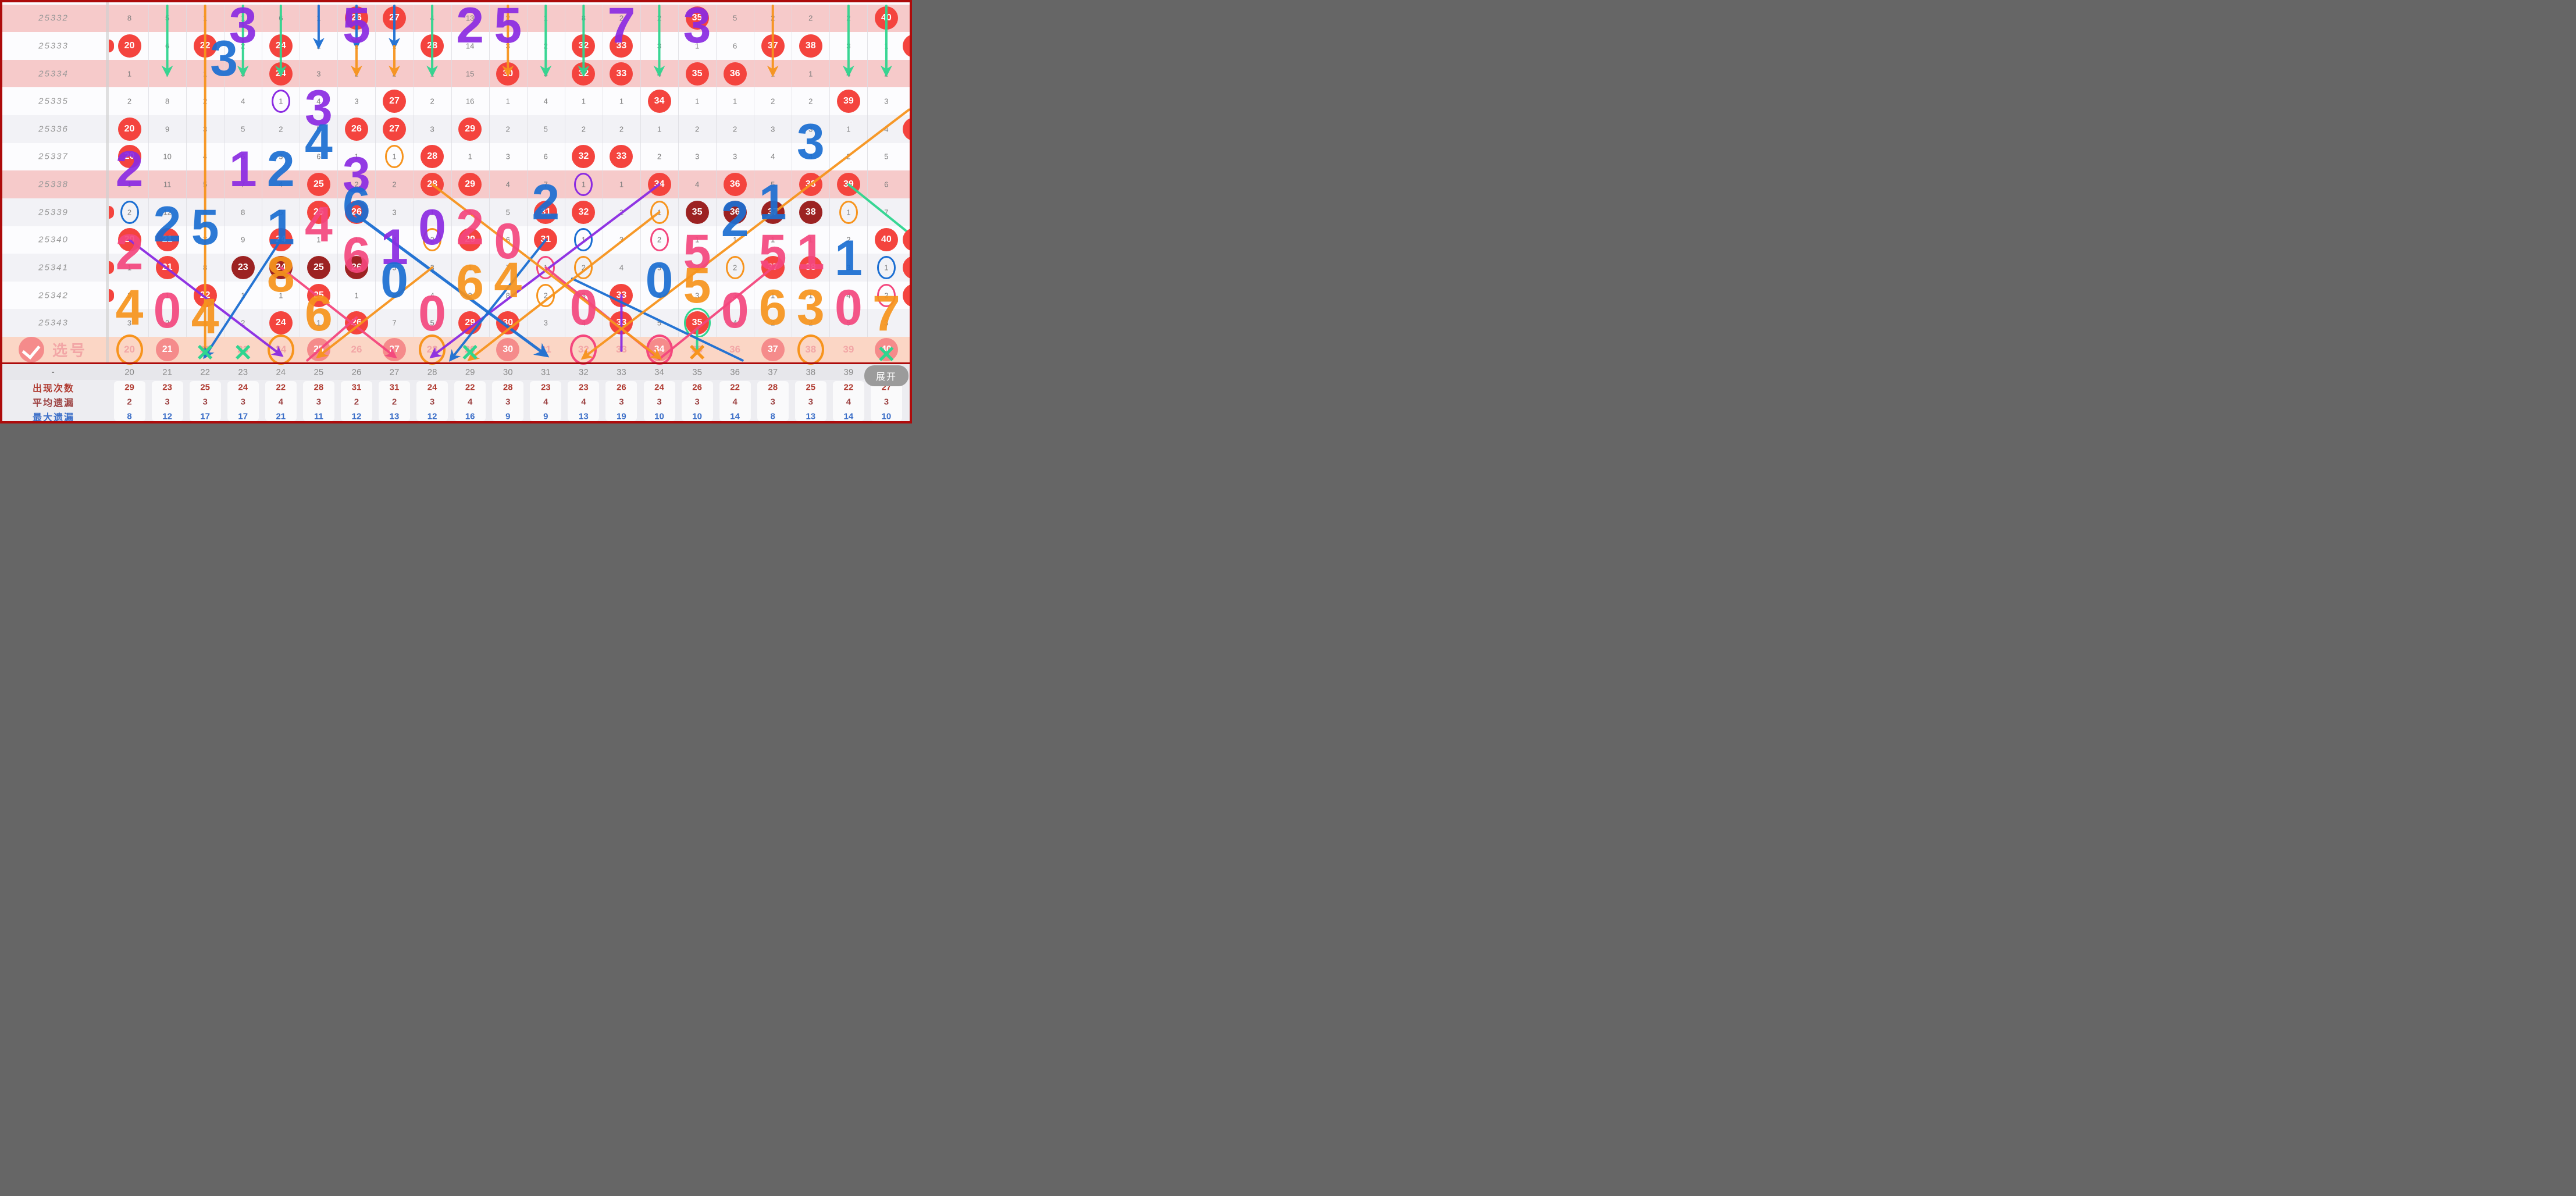  Describe the element at coordinates (456, 73) in the screenshot. I see `draw-row: 25334 1 7 1 3 24 3 2 2 1 15 30 3 32 33 4 35 36 1 1 4 2` at that location.